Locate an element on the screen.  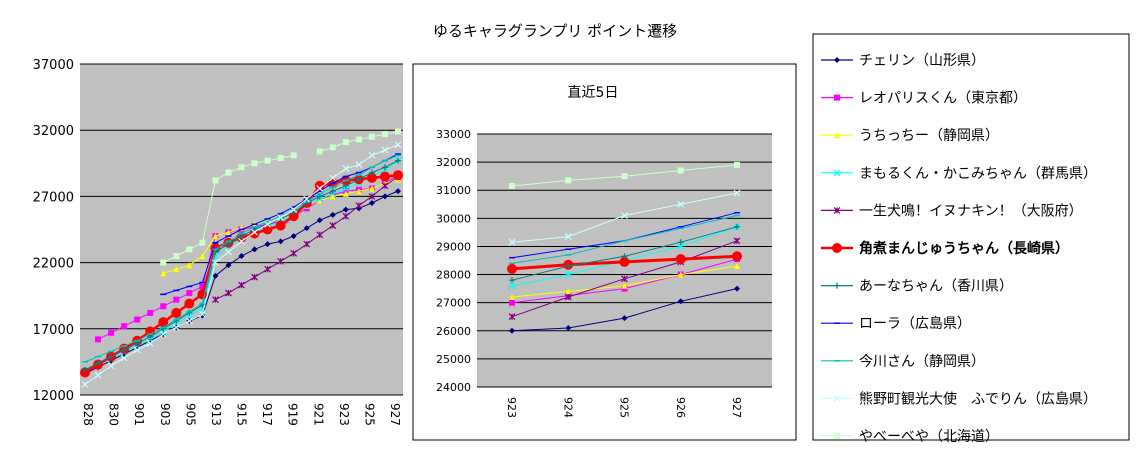
inset-x-tick-label: 924 is located at coordinates (567, 407).